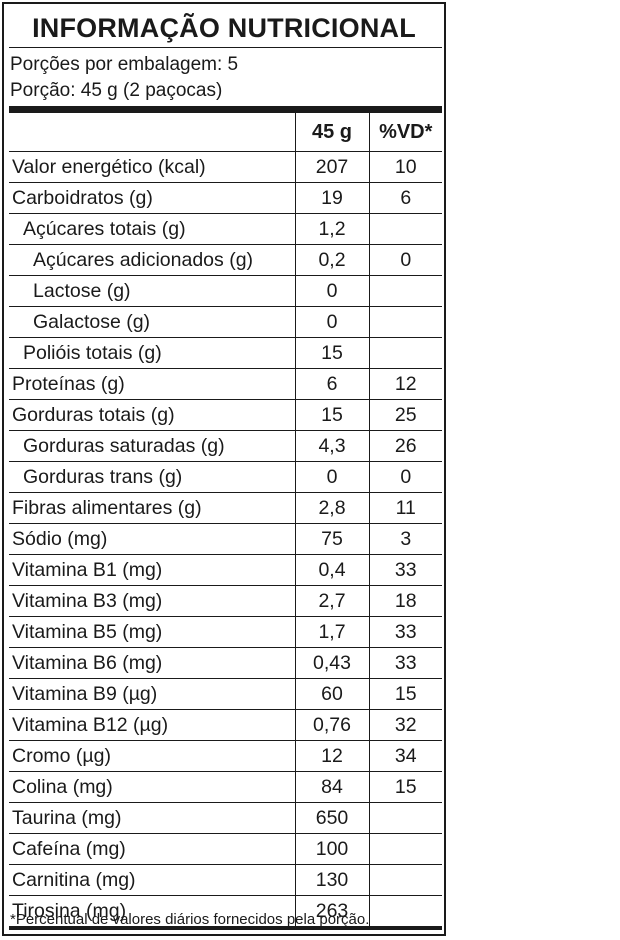 This screenshot has width=620, height=940. What do you see at coordinates (332, 384) in the screenshot?
I see `nutrient-amount: 6` at bounding box center [332, 384].